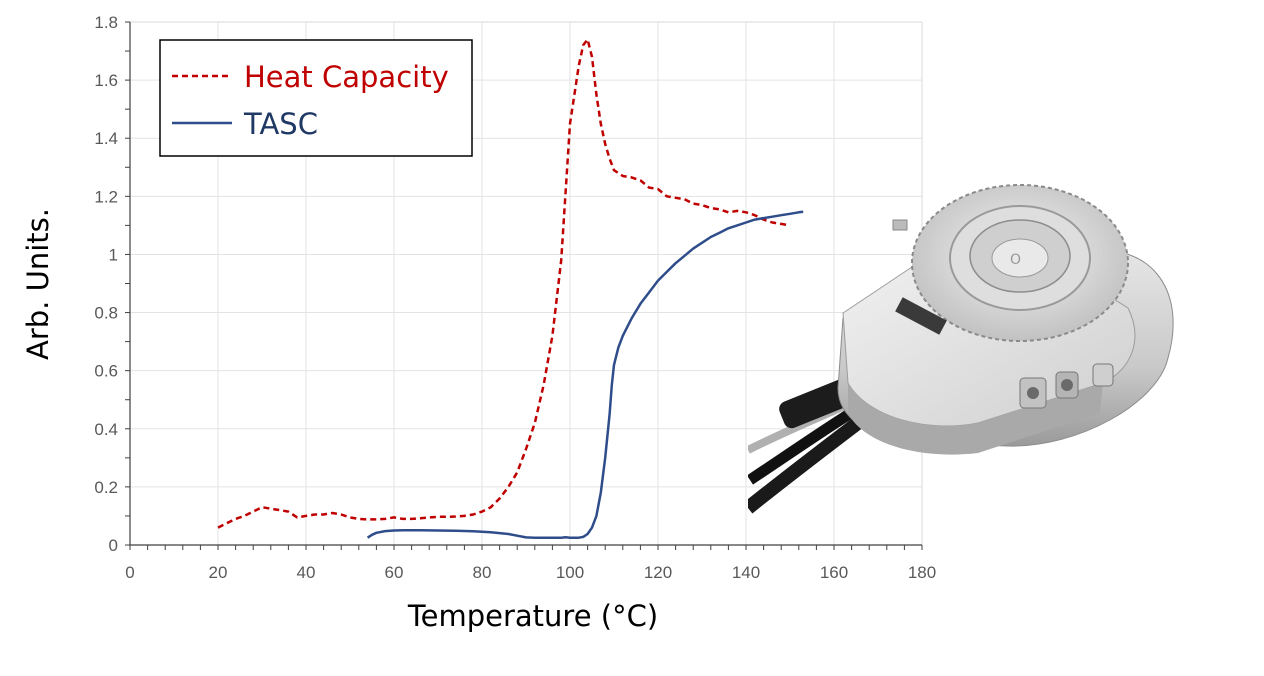 This screenshot has width=1264, height=676. I want to click on y-tick-label: 0, so click(113, 545).